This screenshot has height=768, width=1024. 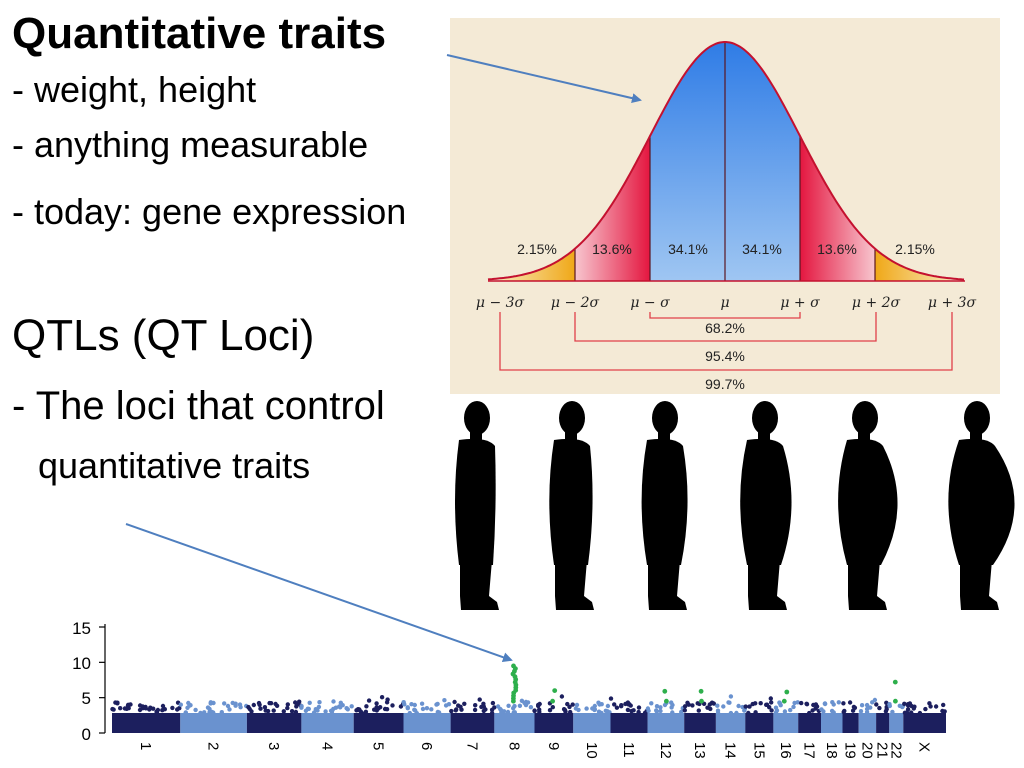 I want to click on qtl-title: QTLs (QT Loci), so click(x=163, y=335).